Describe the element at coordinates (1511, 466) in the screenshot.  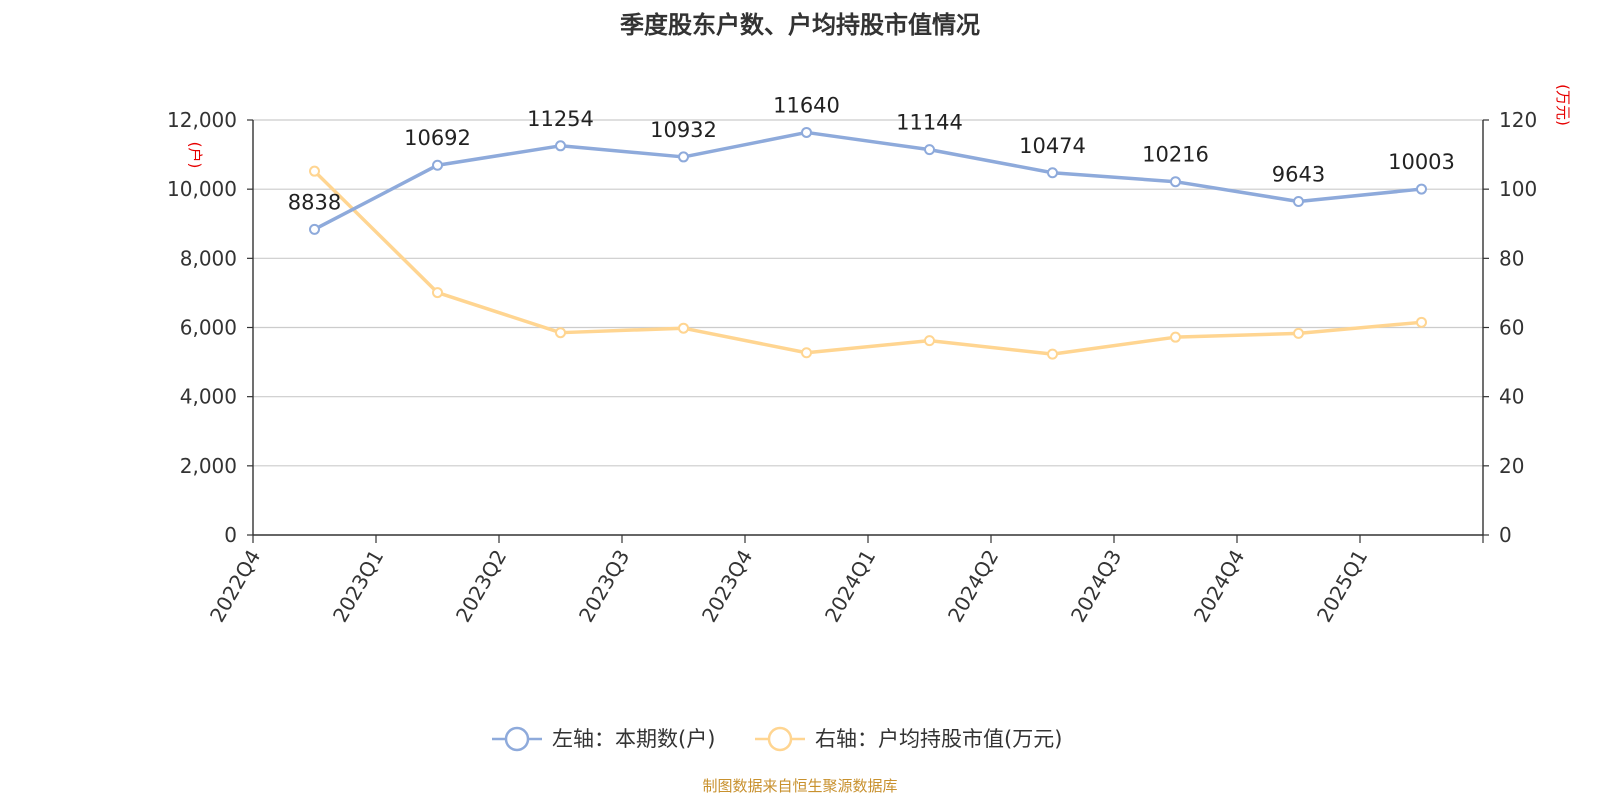
I see `right-tick-label: 20` at that location.